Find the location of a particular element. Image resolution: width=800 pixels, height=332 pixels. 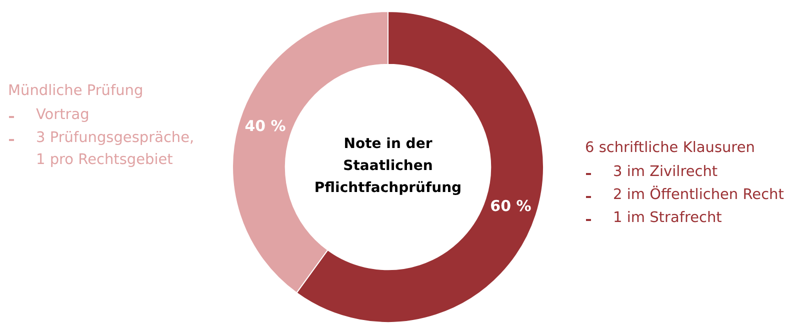

text: 1 im Strafrecht is located at coordinates (667, 218).